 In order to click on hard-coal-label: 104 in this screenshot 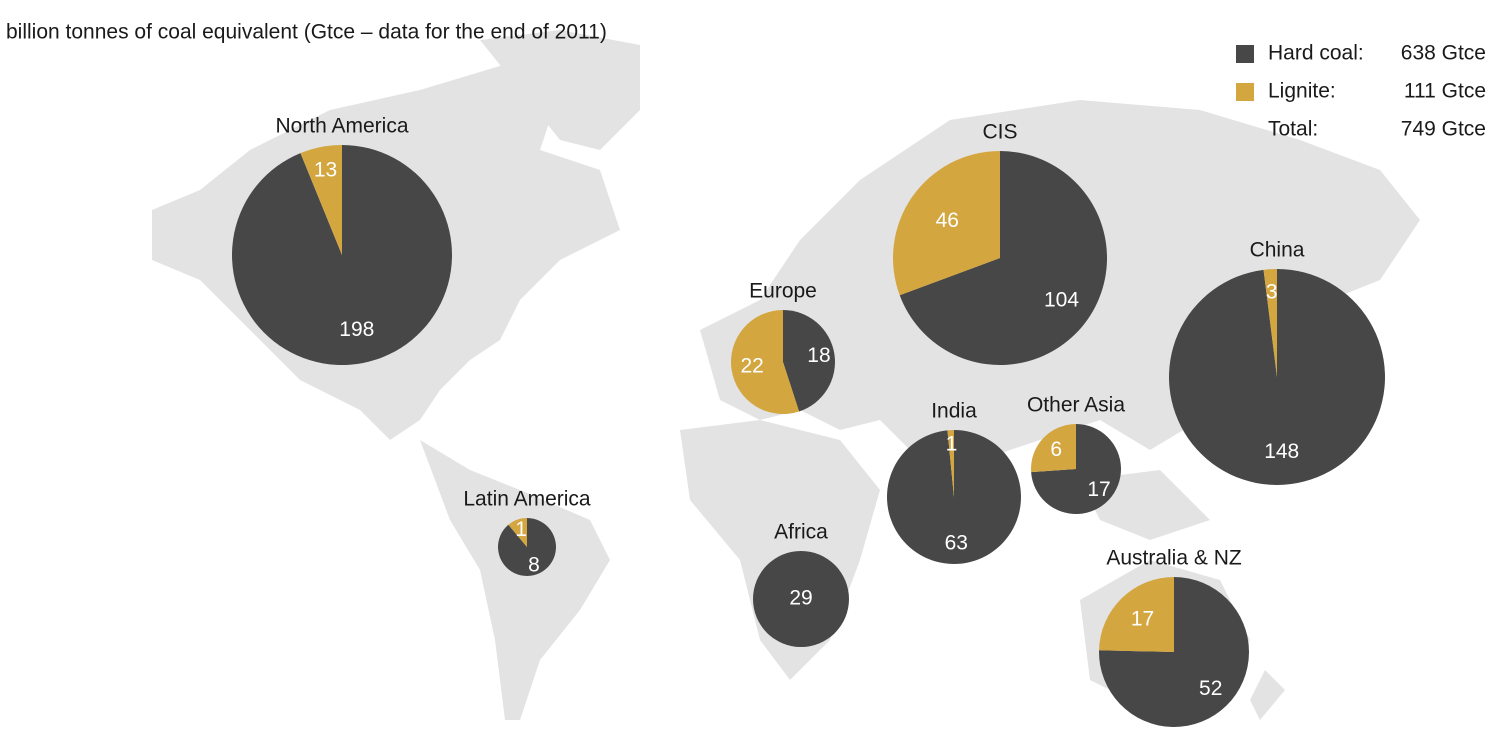, I will do `click(1061, 299)`.